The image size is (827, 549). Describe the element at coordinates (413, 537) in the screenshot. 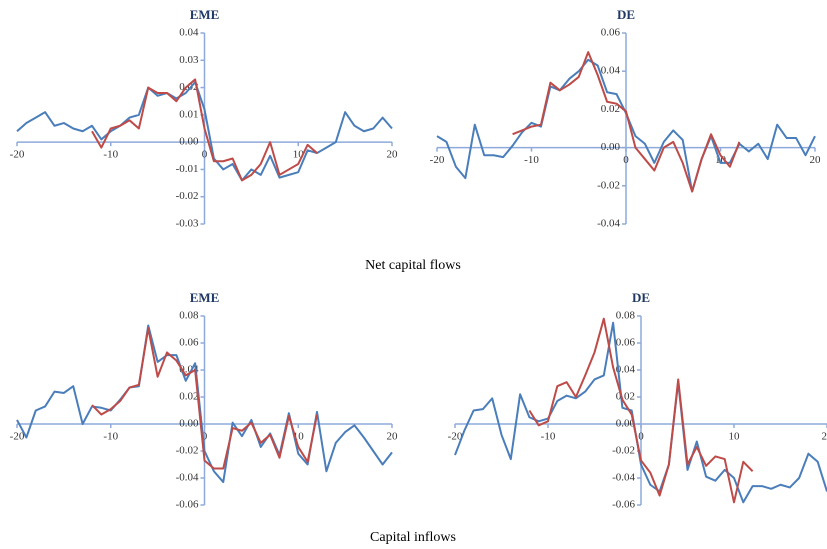

I see `caption: Capital inflows` at that location.